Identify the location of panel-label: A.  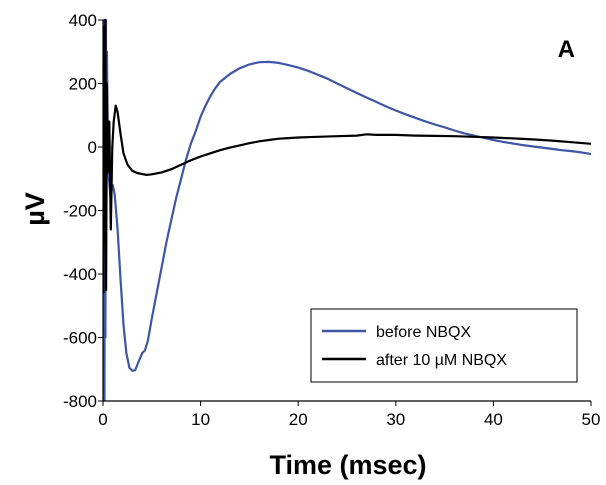
(566, 49).